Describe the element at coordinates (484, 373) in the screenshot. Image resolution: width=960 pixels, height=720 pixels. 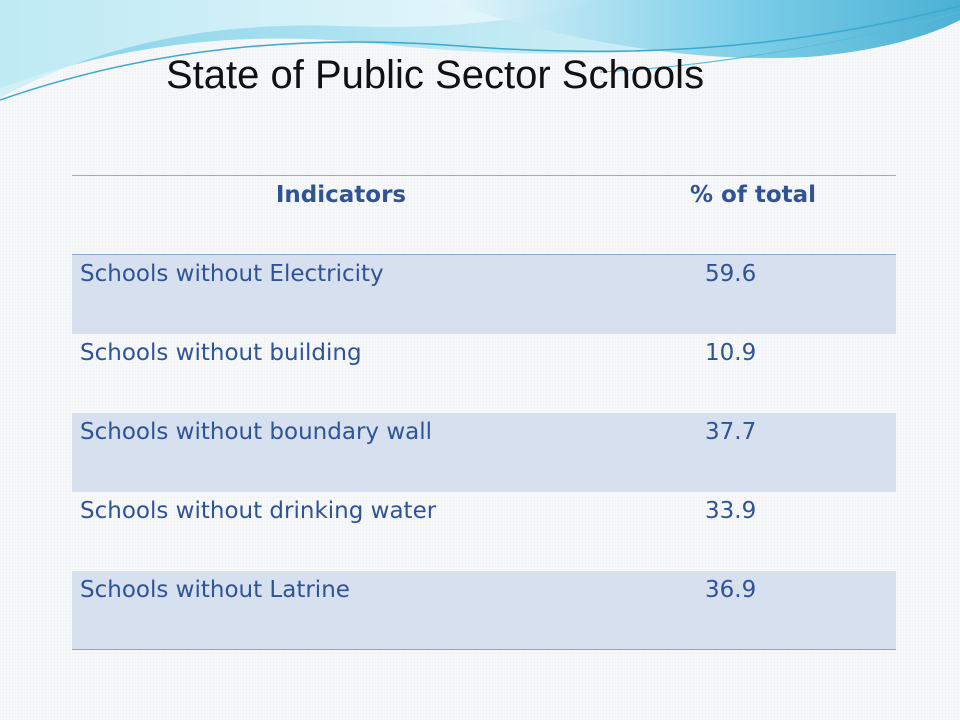
I see `table-row: Schools without building 10.9` at that location.